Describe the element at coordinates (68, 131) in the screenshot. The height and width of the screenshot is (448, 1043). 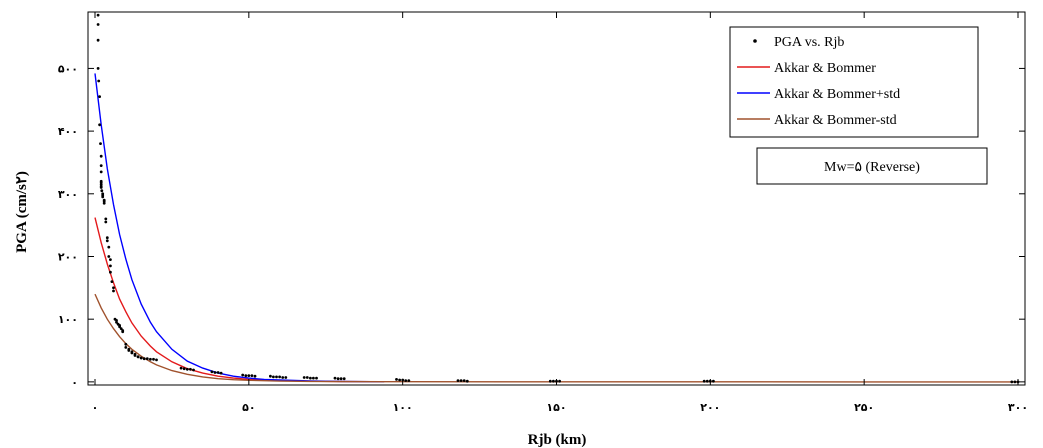
I see `y-tick-label: ۴٠٠` at that location.